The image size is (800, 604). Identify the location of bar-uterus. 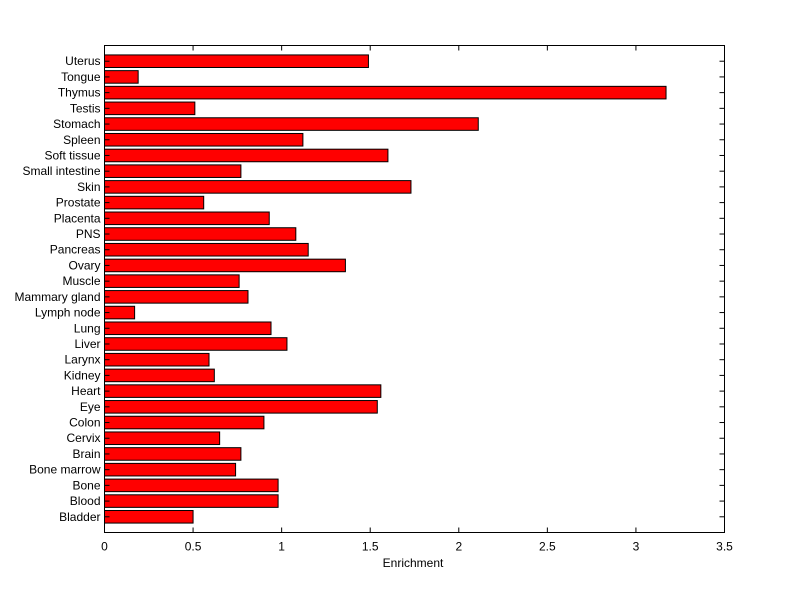
(236, 61).